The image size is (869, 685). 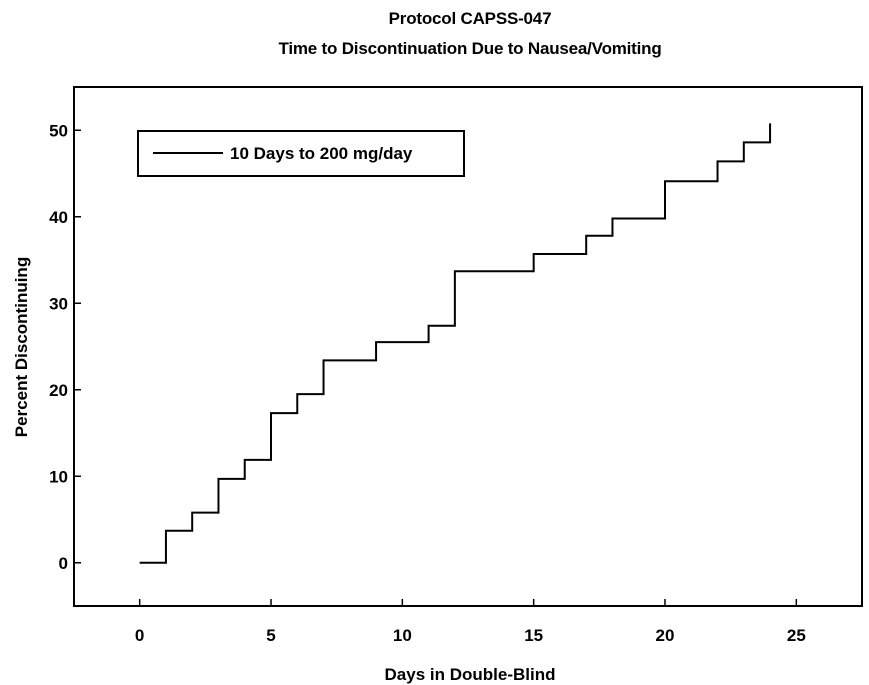 What do you see at coordinates (58, 130) in the screenshot?
I see `y-tick-label: 50` at bounding box center [58, 130].